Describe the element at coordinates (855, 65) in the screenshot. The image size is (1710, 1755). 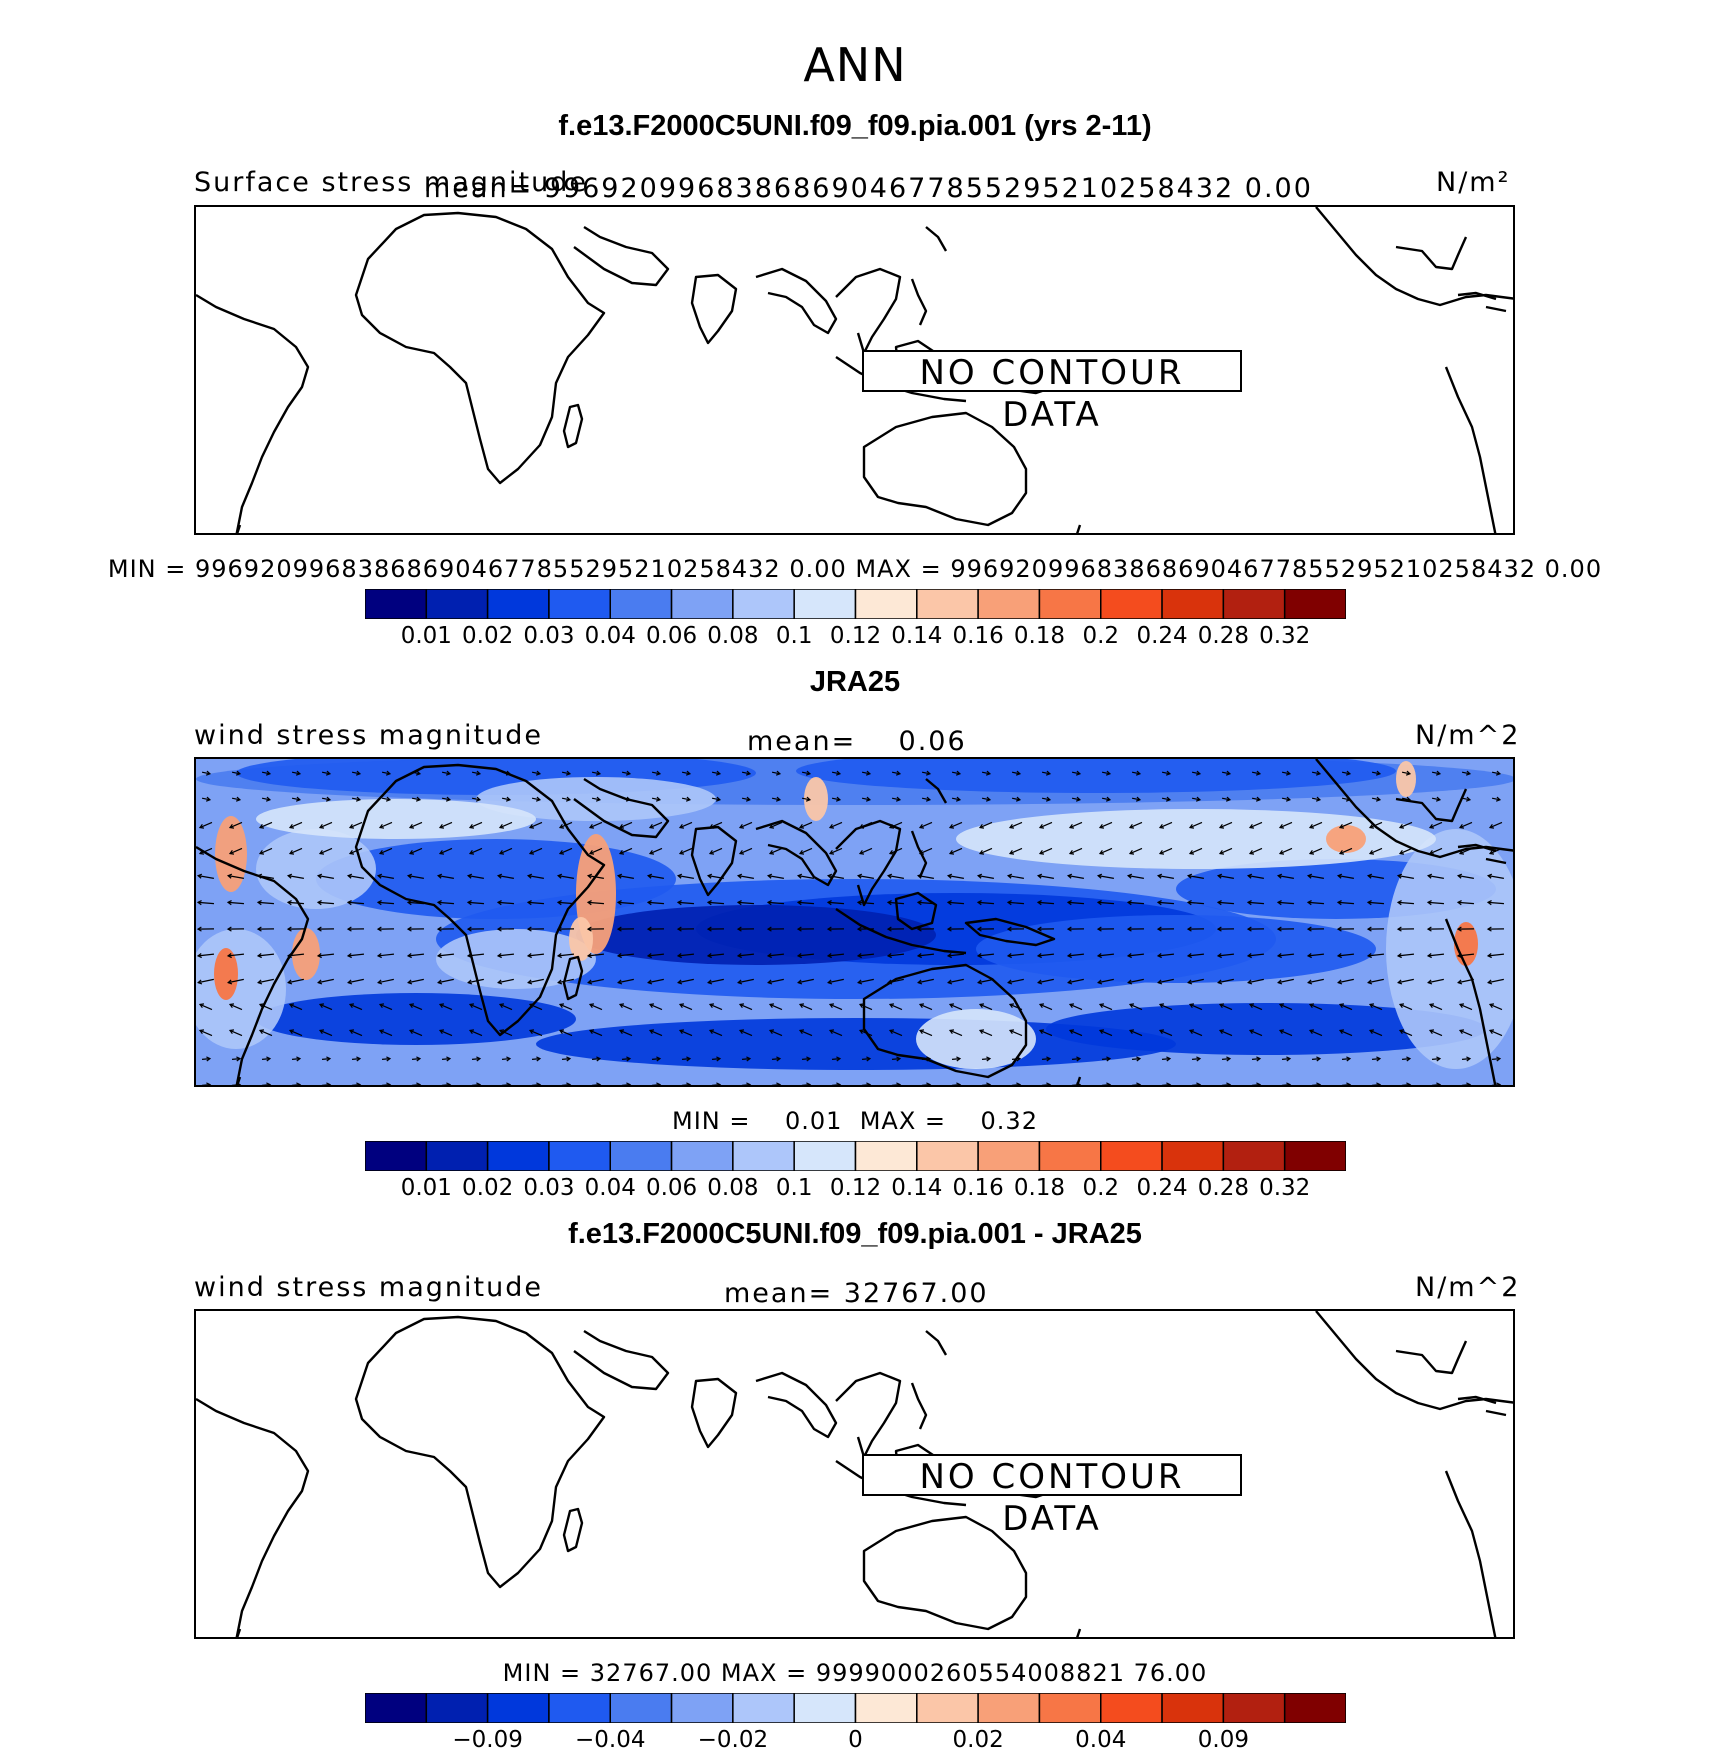
I see `figure-title: ANN` at that location.